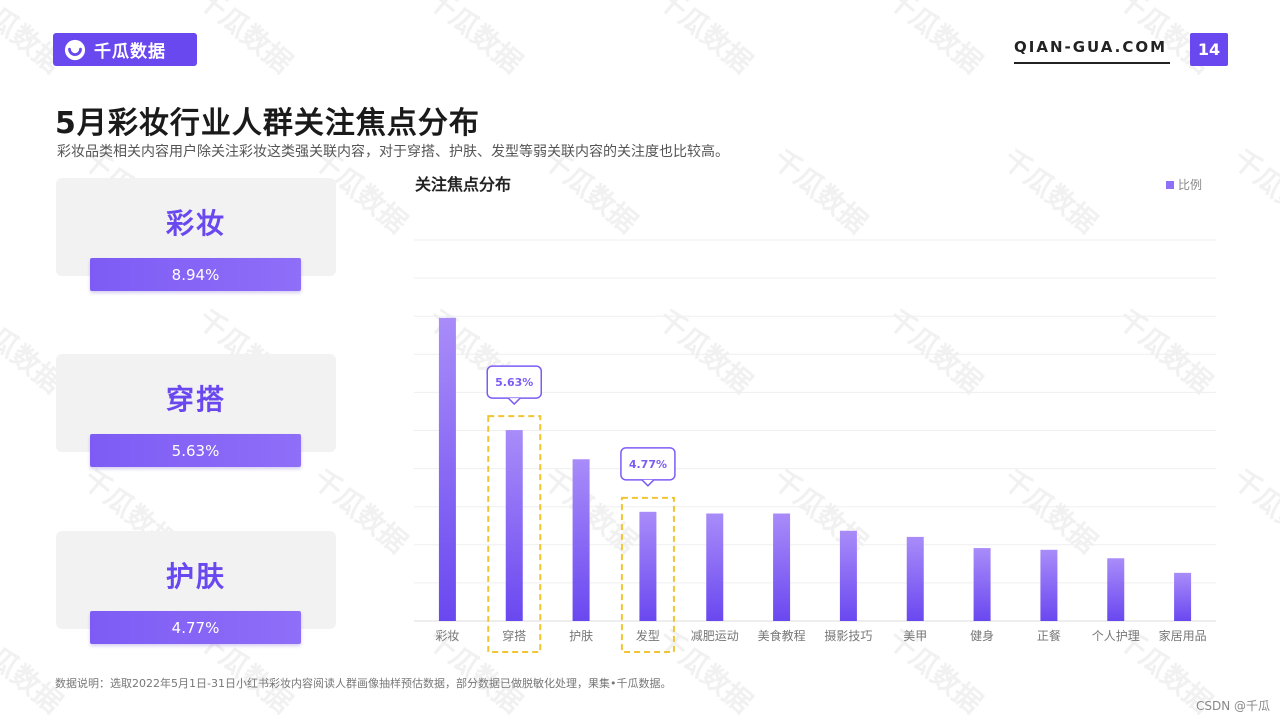 The height and width of the screenshot is (720, 1280). I want to click on card-value: 5.63%, so click(195, 450).